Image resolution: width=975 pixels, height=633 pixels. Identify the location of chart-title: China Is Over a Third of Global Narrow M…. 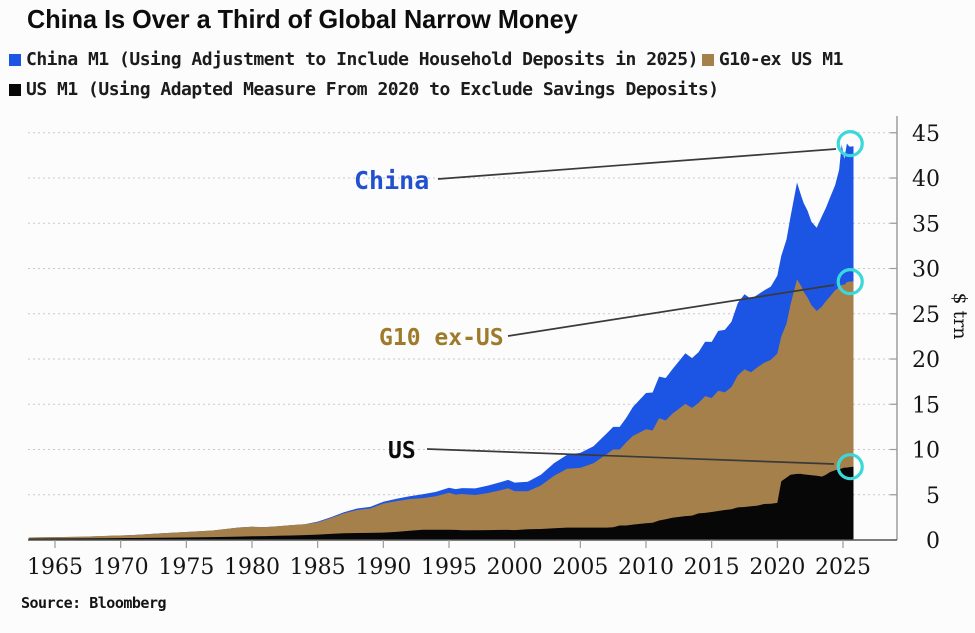
(302, 19).